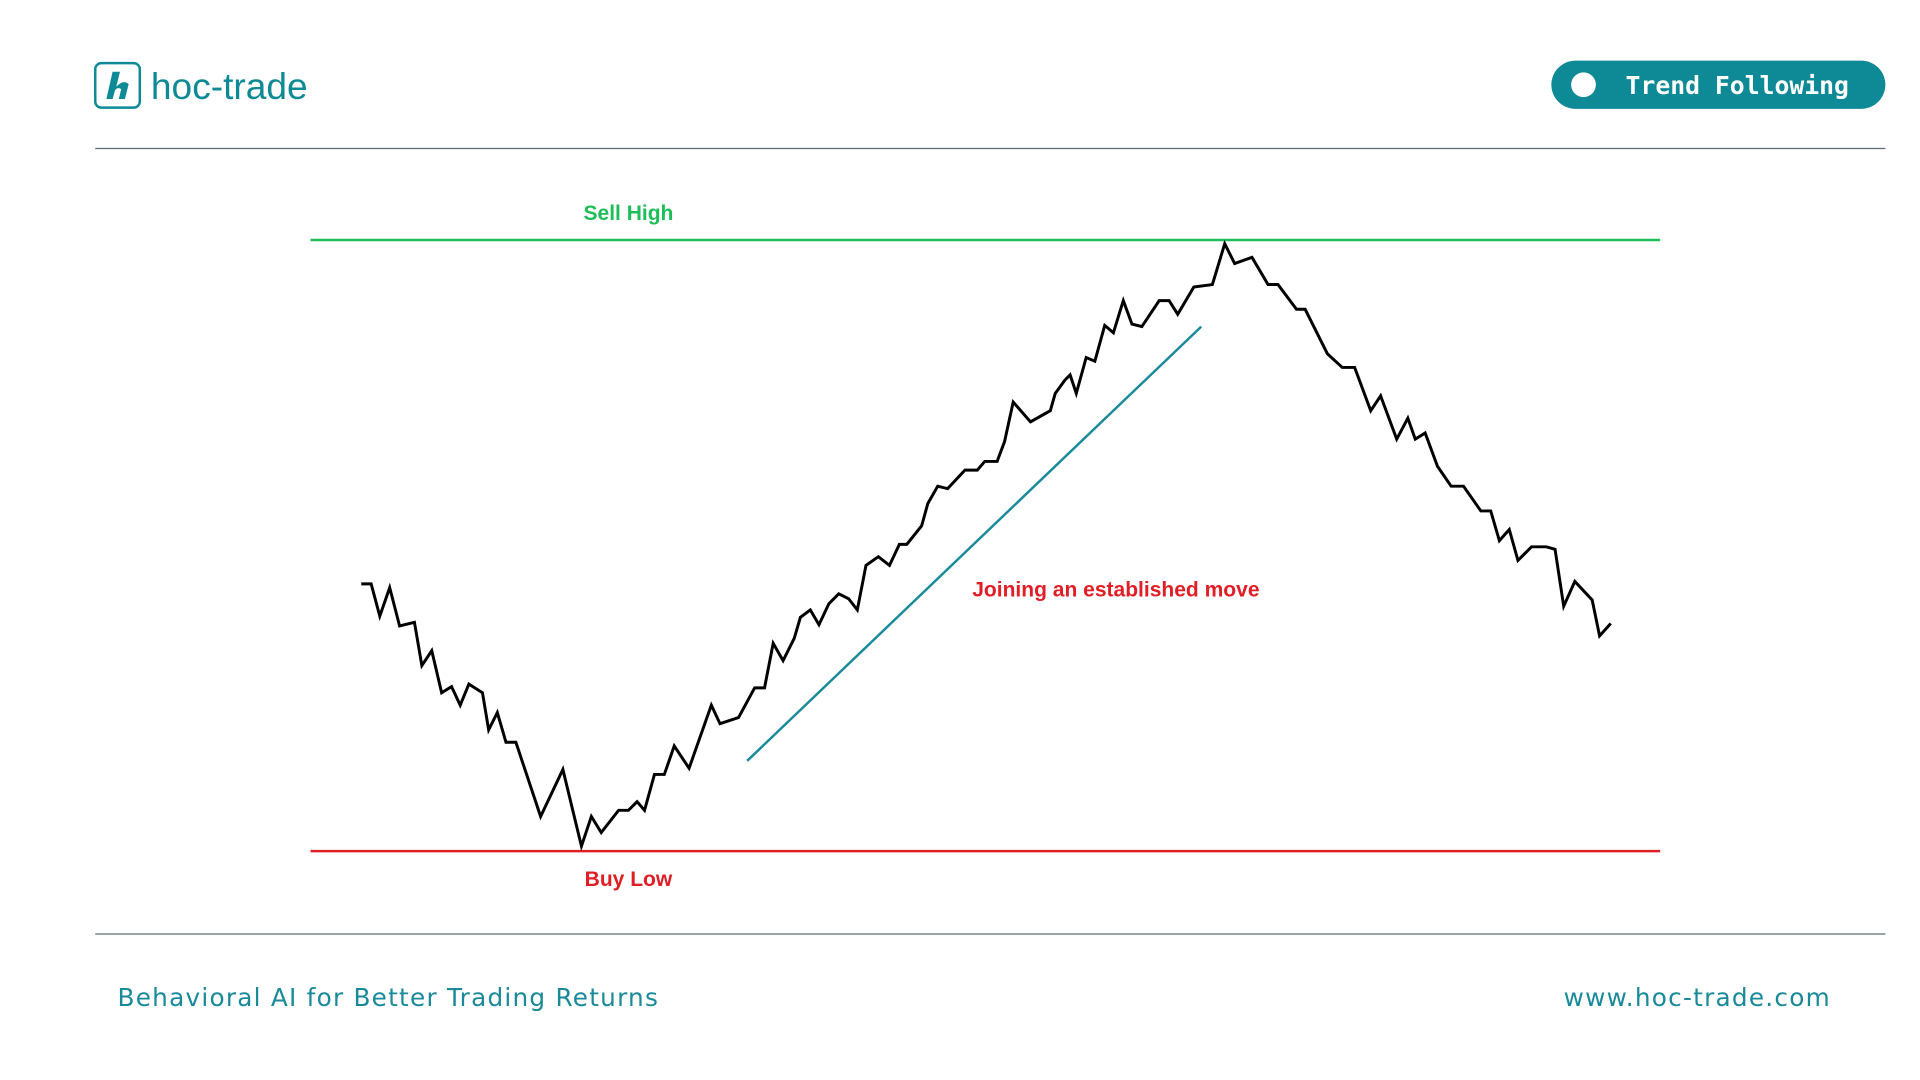 This screenshot has width=1920, height=1080. I want to click on sell-label: Sell High, so click(628, 213).